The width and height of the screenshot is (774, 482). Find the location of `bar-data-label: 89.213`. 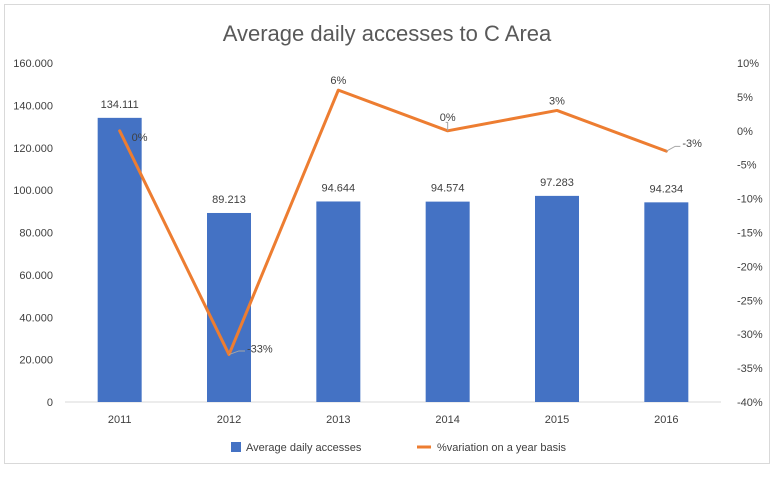

bar-data-label: 89.213 is located at coordinates (229, 200).